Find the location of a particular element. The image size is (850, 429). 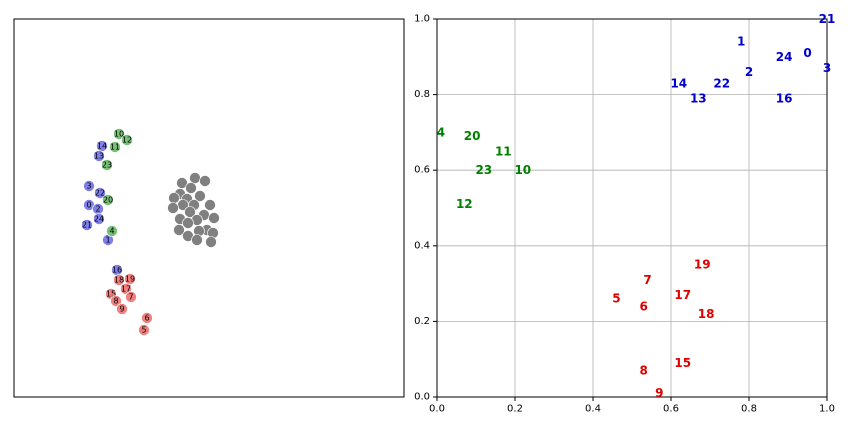

point-label: 1 is located at coordinates (107, 240).